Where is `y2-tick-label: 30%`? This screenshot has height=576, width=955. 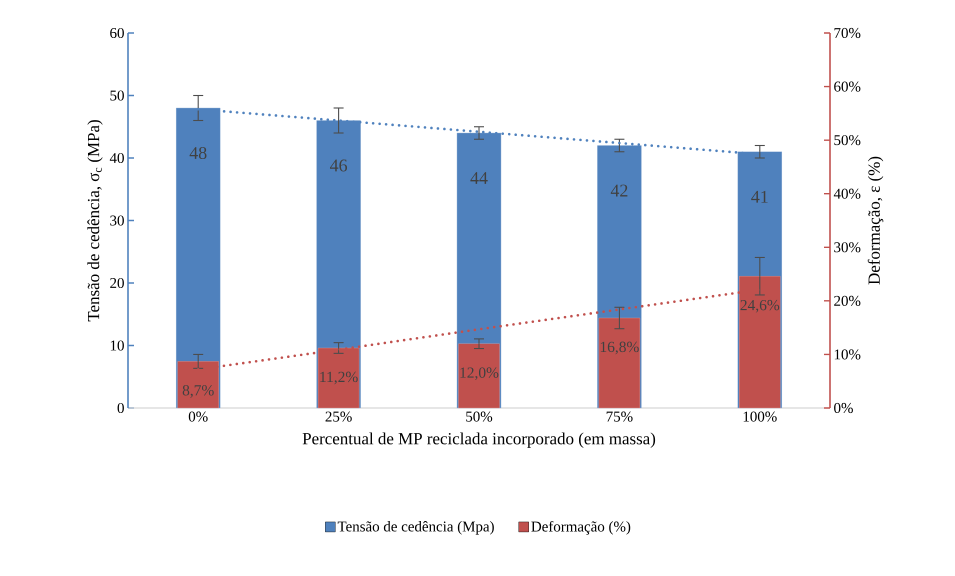
y2-tick-label: 30% is located at coordinates (847, 247).